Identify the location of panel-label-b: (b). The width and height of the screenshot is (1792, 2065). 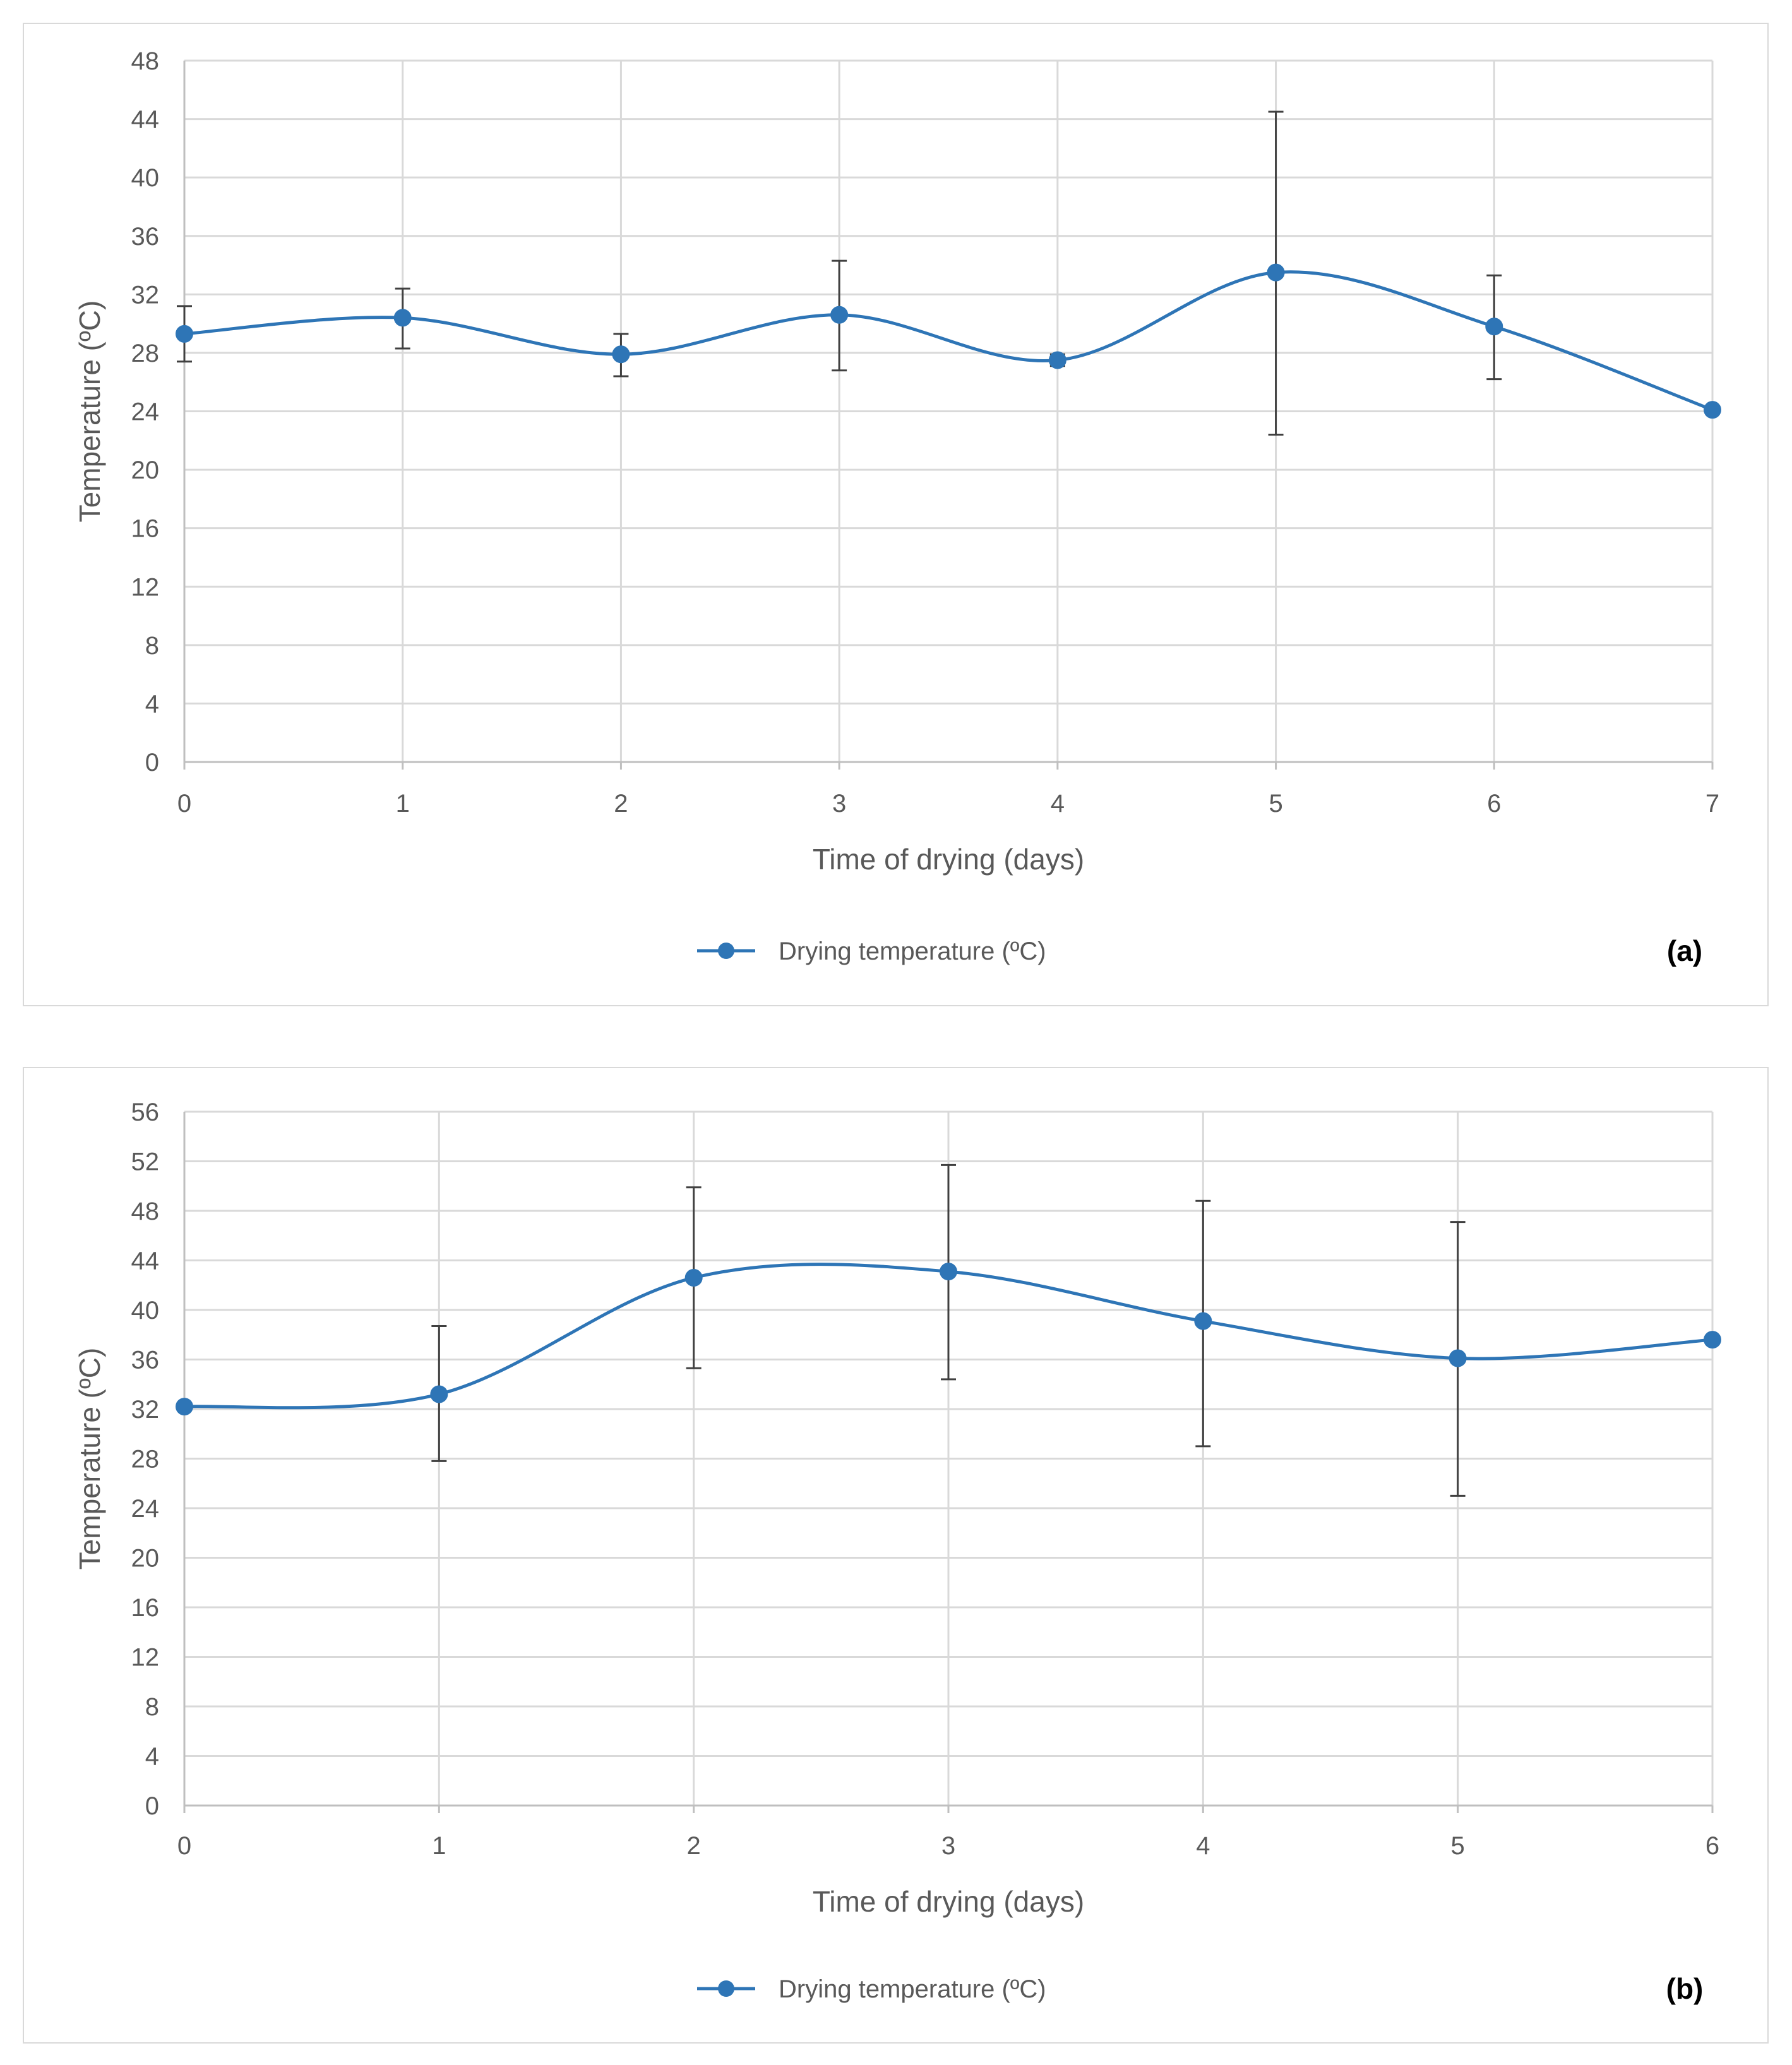
(1685, 1988).